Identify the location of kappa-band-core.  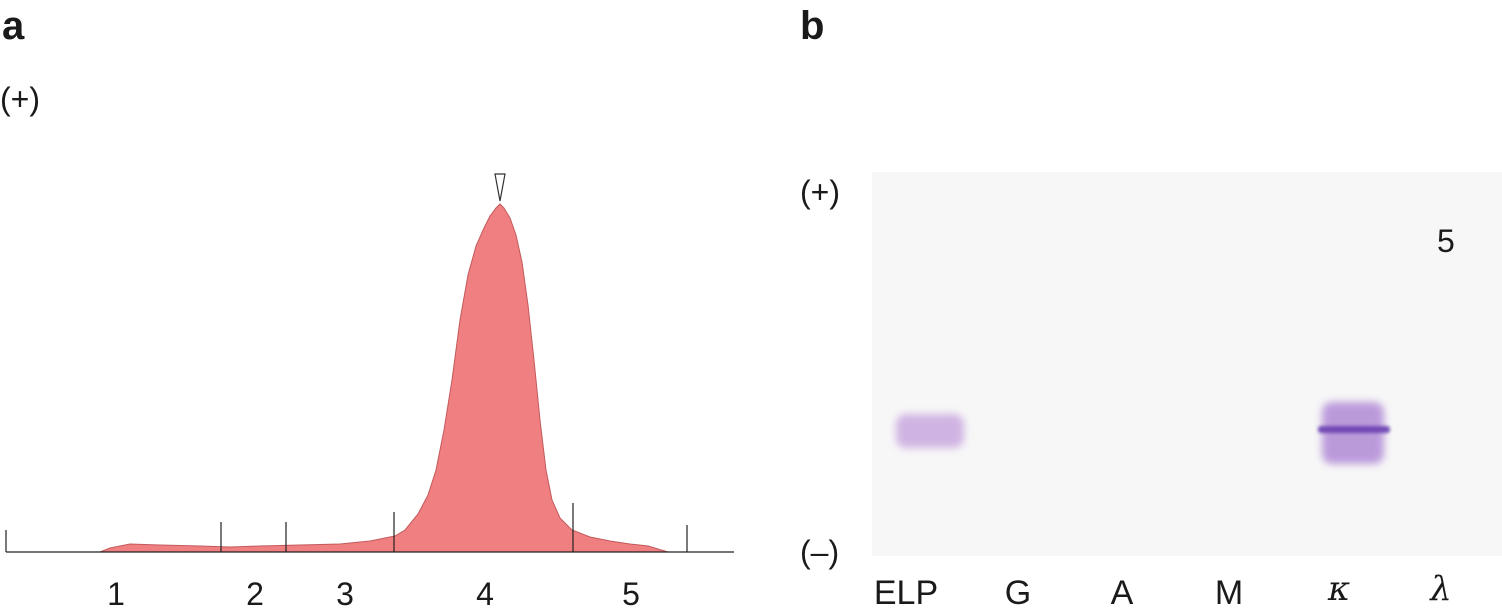
(1354, 429).